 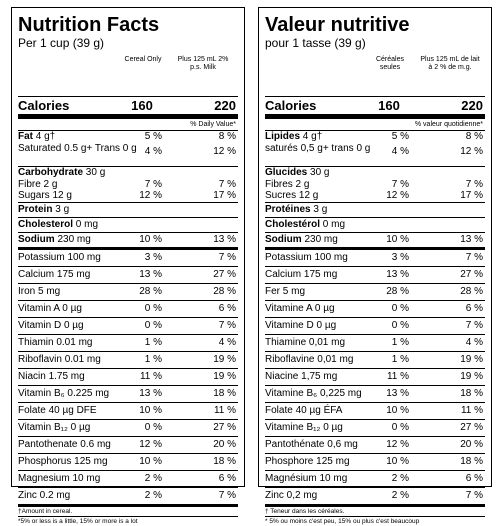 I want to click on fat-cereal-percent: 5 %, so click(x=153, y=136).